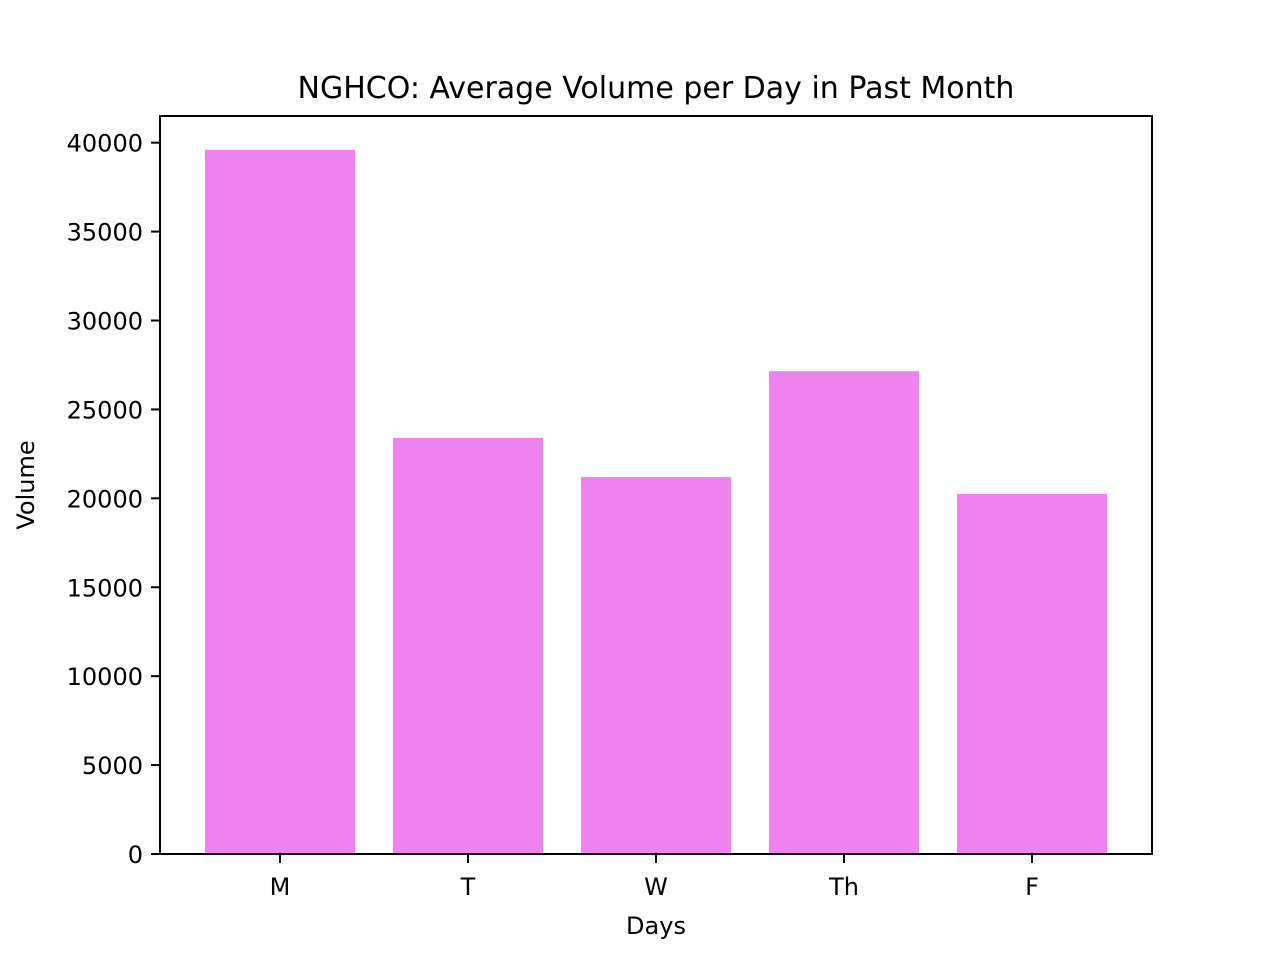  What do you see at coordinates (135, 855) in the screenshot?
I see `y-tick-label: 0` at bounding box center [135, 855].